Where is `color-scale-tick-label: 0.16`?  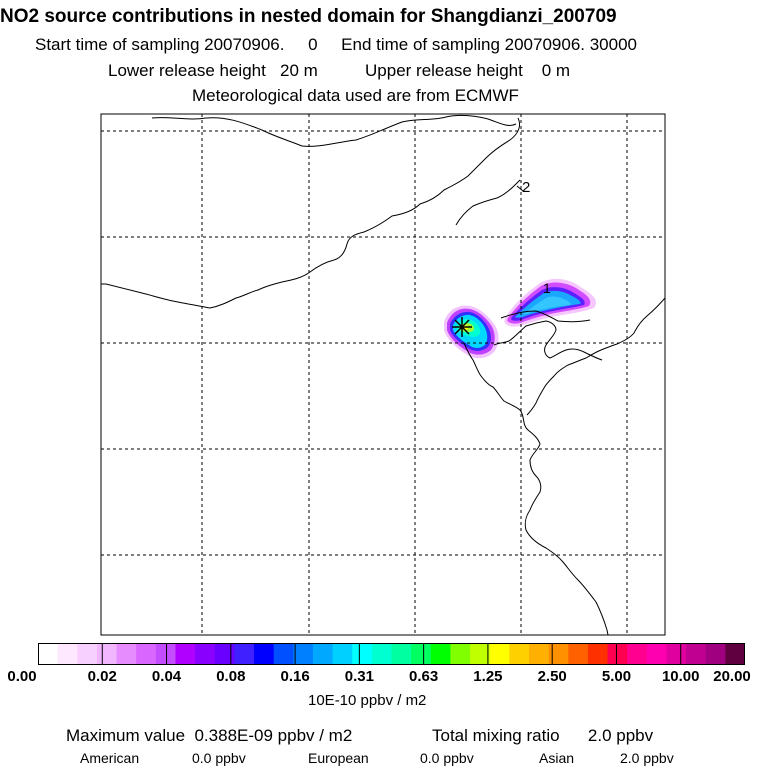
color-scale-tick-label: 0.16 is located at coordinates (295, 676).